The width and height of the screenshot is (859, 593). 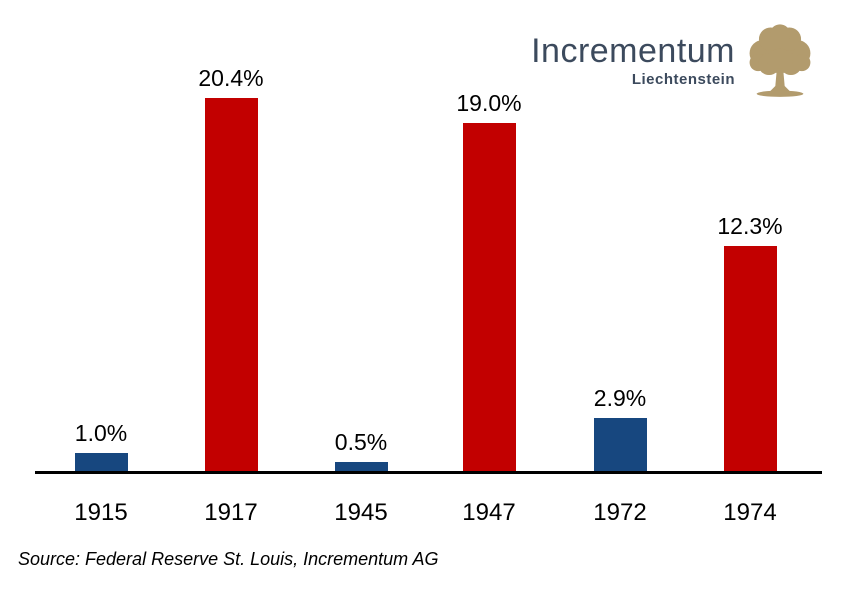 I want to click on bar-value-label: 2.9%, so click(x=620, y=398).